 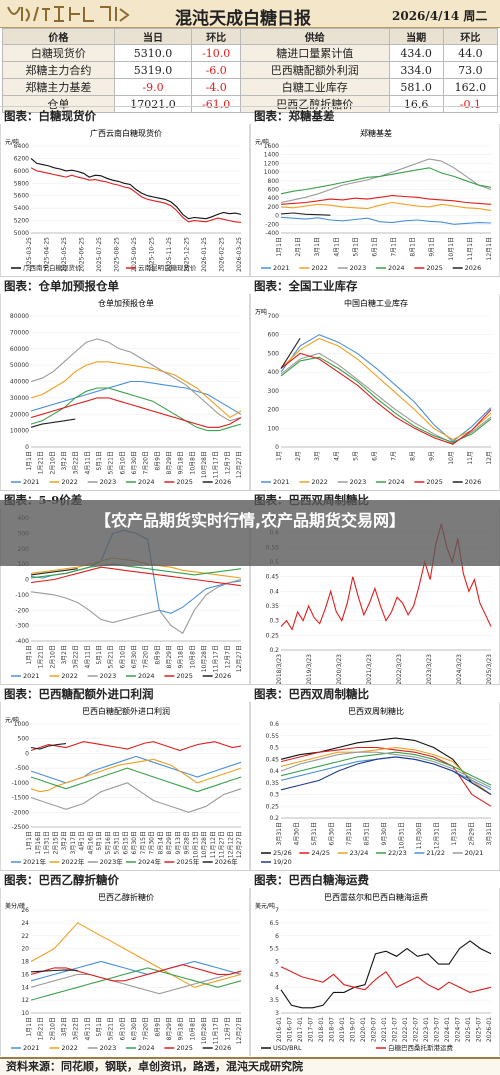 I want to click on legend-label: 2023年, so click(x=112, y=861).